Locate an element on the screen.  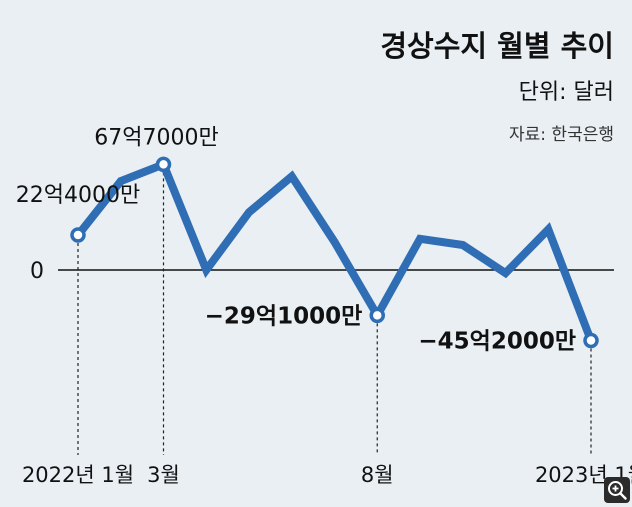
zoom-icon is located at coordinates (617, 490).